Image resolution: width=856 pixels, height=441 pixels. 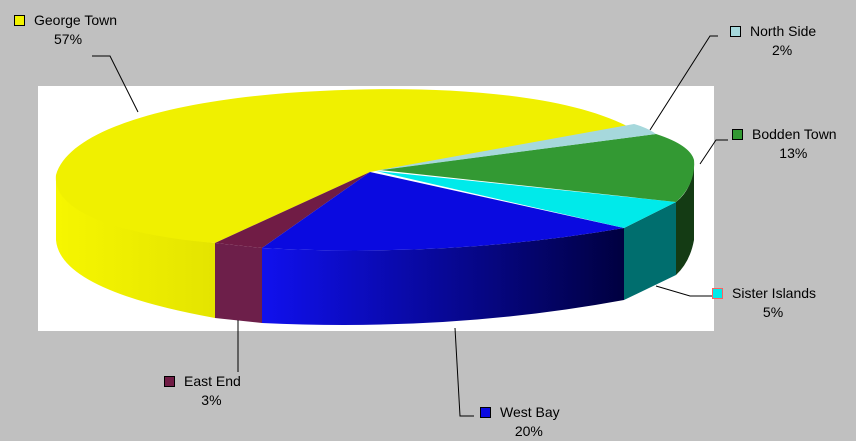 I want to click on legend-swatch-bodden-town, so click(x=737, y=134).